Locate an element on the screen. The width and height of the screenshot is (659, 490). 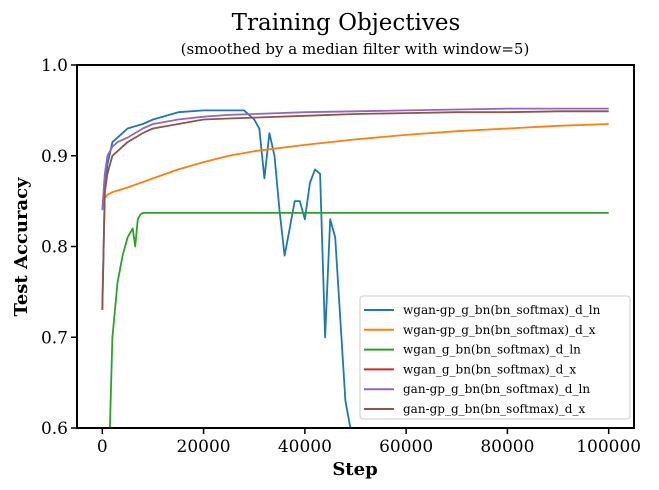
x-tick-label: 100000 is located at coordinates (608, 447).